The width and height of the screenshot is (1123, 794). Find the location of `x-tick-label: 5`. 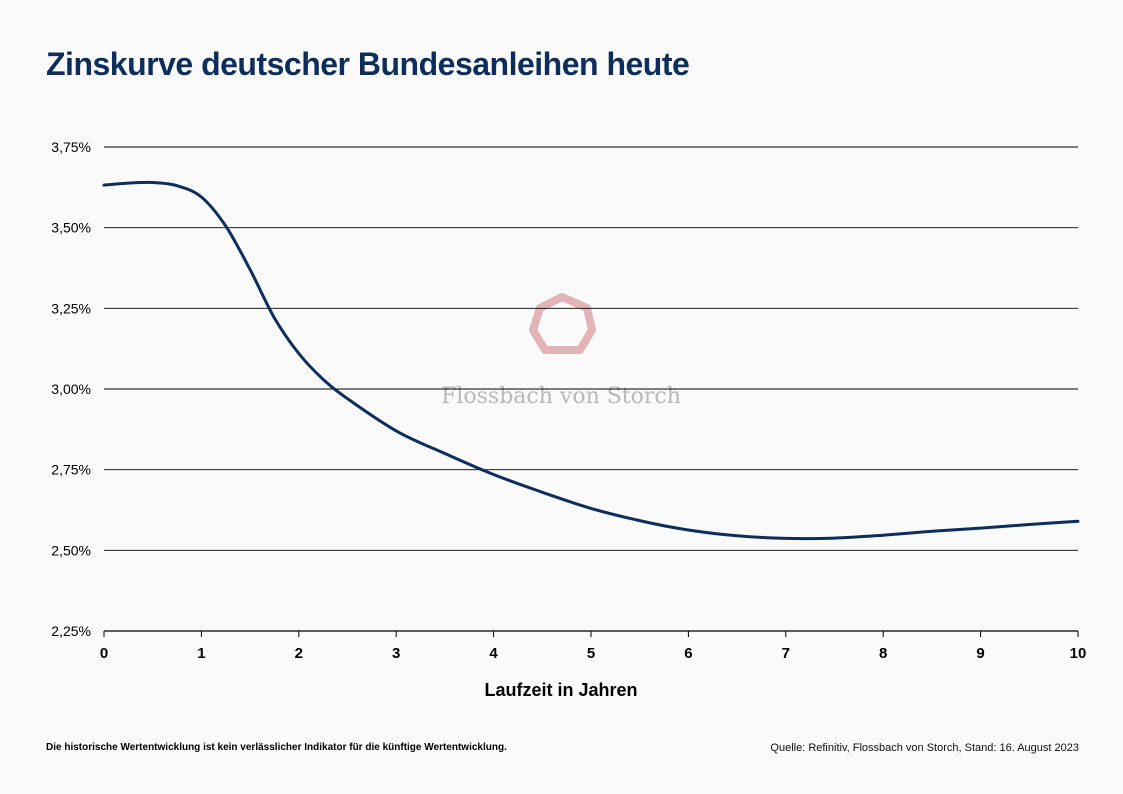

x-tick-label: 5 is located at coordinates (591, 653).